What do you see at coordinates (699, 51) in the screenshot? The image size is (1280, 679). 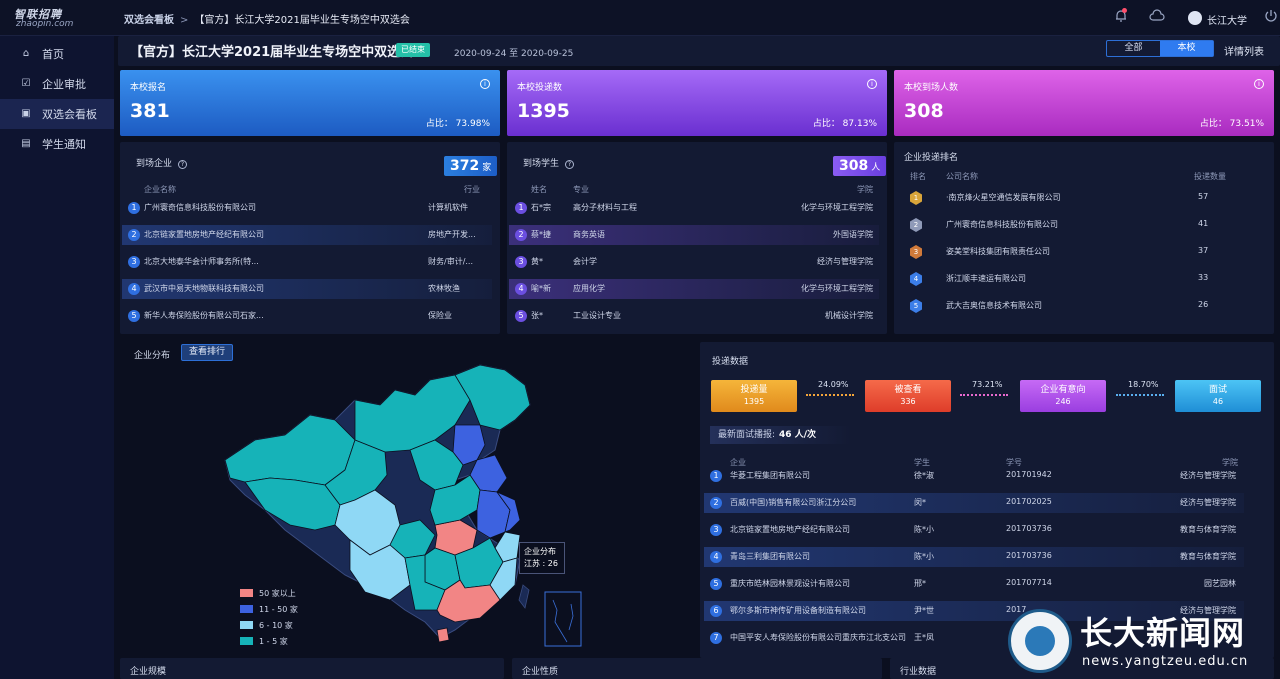 I see `header-row` at bounding box center [699, 51].